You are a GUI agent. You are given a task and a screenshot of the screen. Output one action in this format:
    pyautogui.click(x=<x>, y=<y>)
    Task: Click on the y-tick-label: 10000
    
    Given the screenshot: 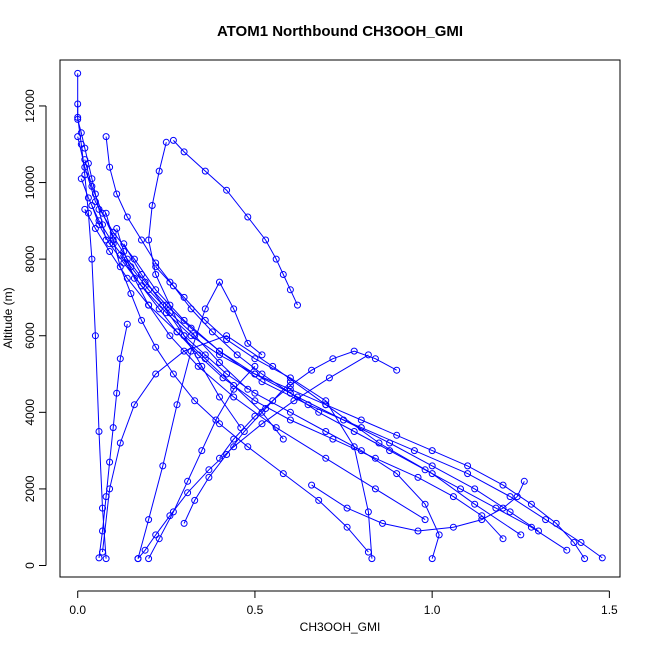 What is the action you would take?
    pyautogui.click(x=30, y=182)
    